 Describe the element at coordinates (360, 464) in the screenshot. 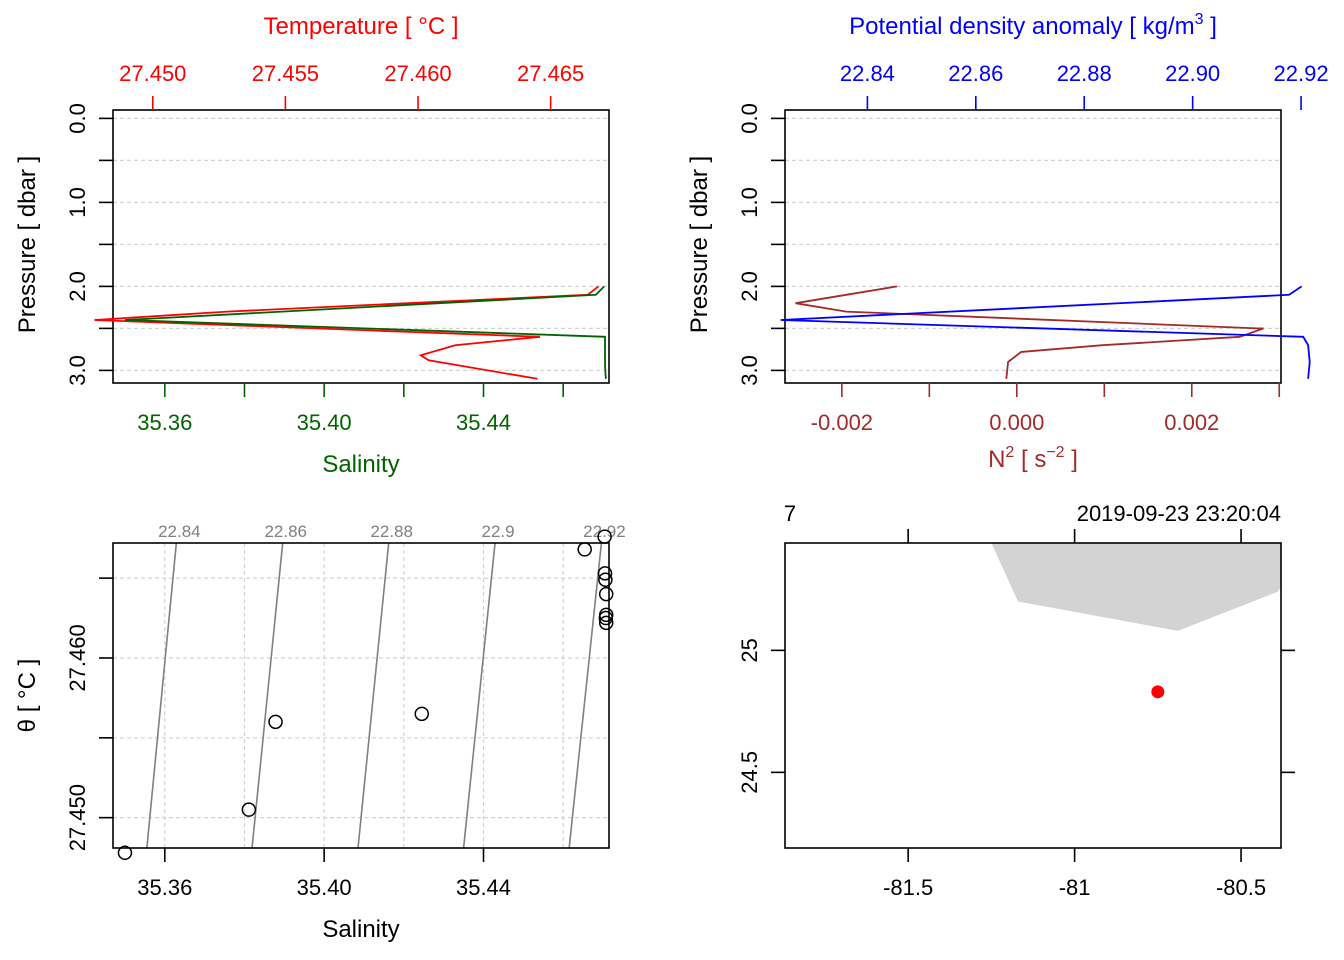

I see `salinity-axis-label: Salinity` at that location.